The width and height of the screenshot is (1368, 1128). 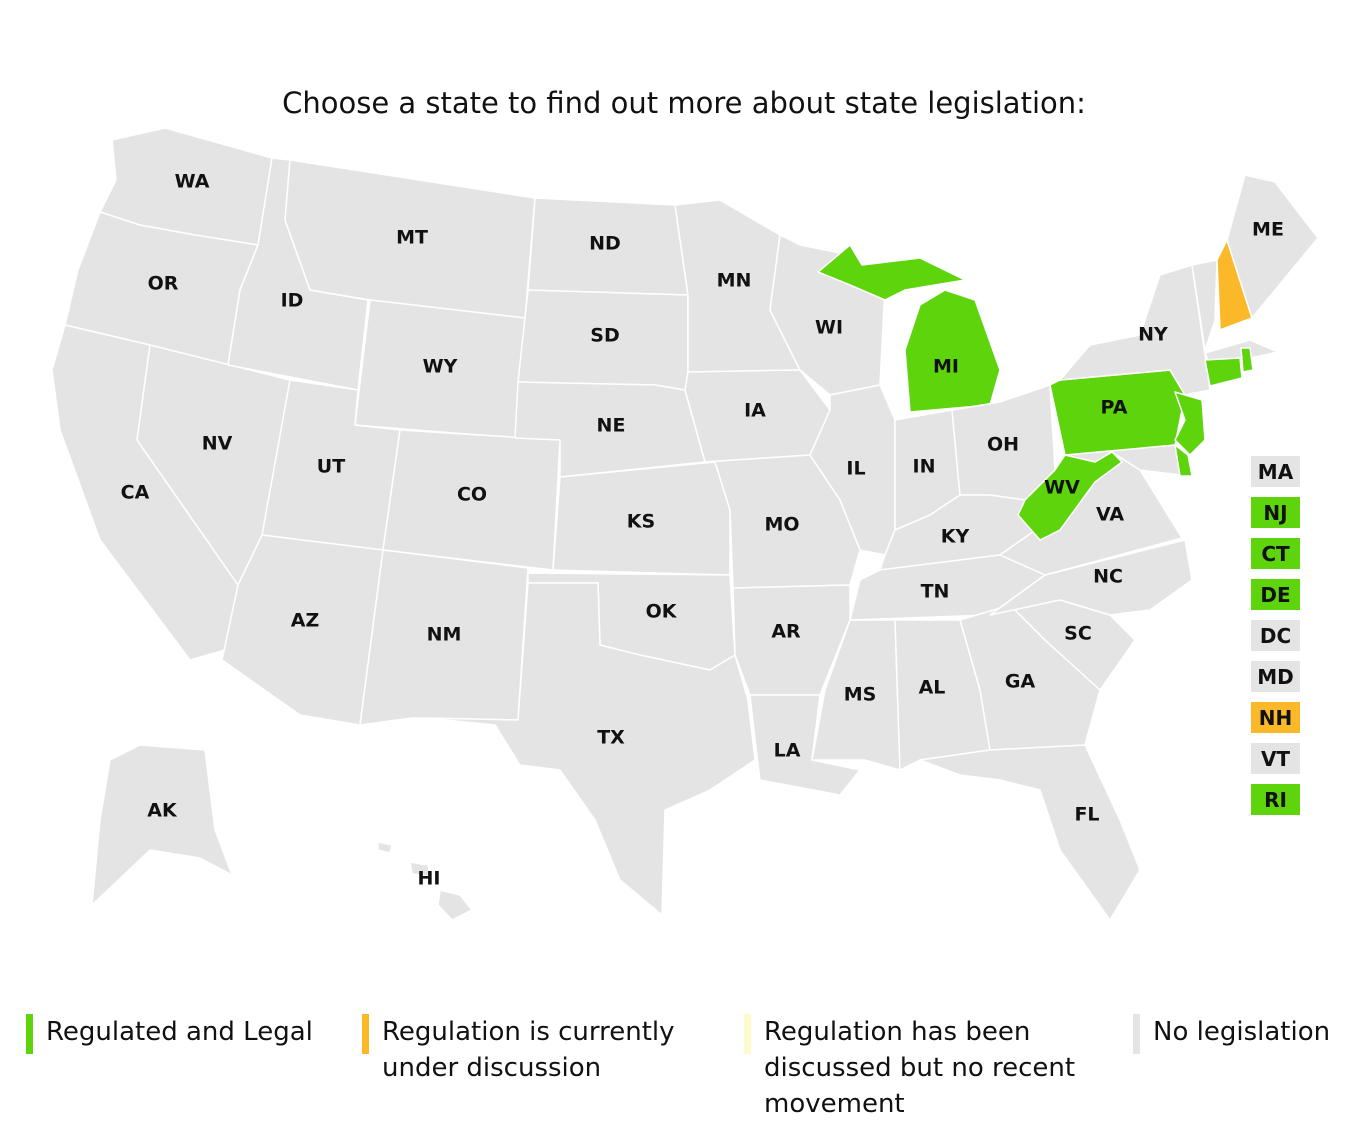 I want to click on small-state-box-MA: MA, so click(x=1275, y=471).